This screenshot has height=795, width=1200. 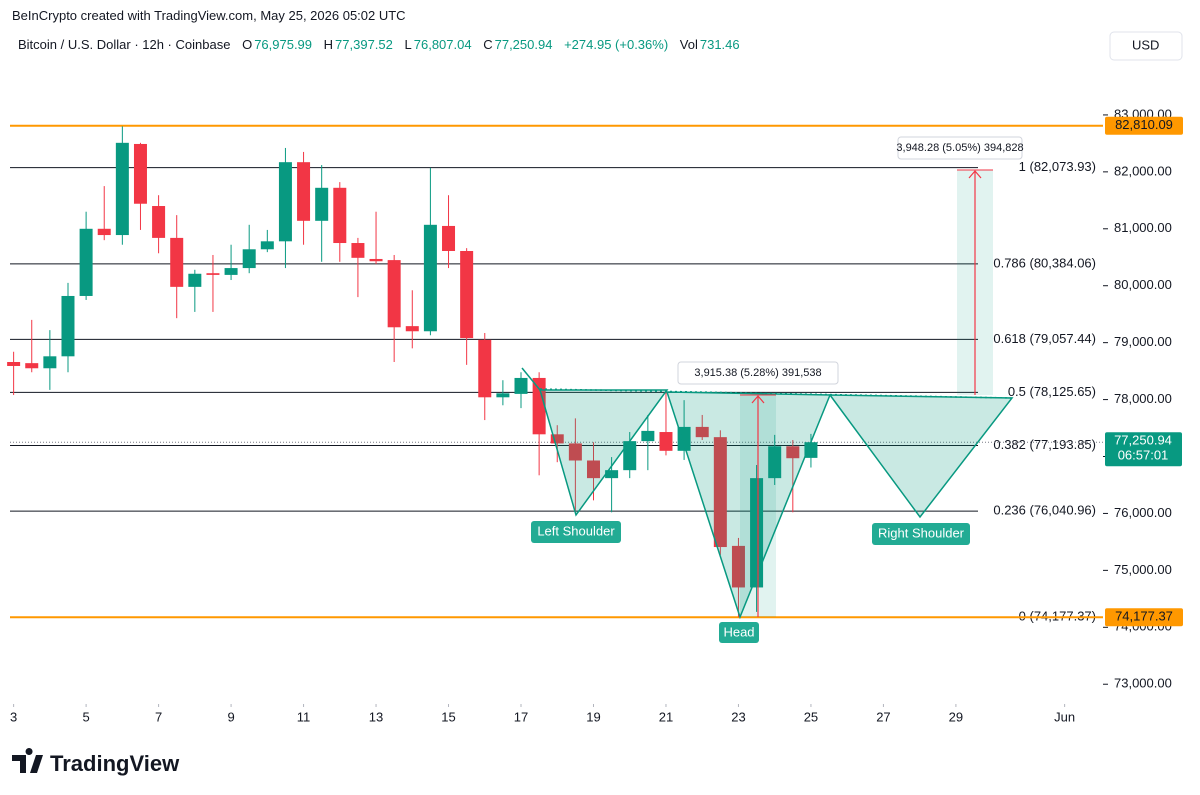 I want to click on y-tick-label: 80,000.00, so click(x=1143, y=284).